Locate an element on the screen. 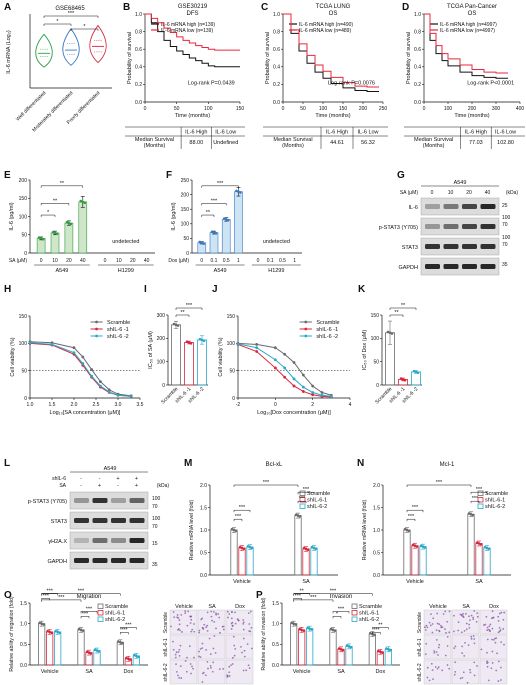 Image resolution: width=526 pixels, height=685 pixels. panel-letter: M is located at coordinates (188, 463).